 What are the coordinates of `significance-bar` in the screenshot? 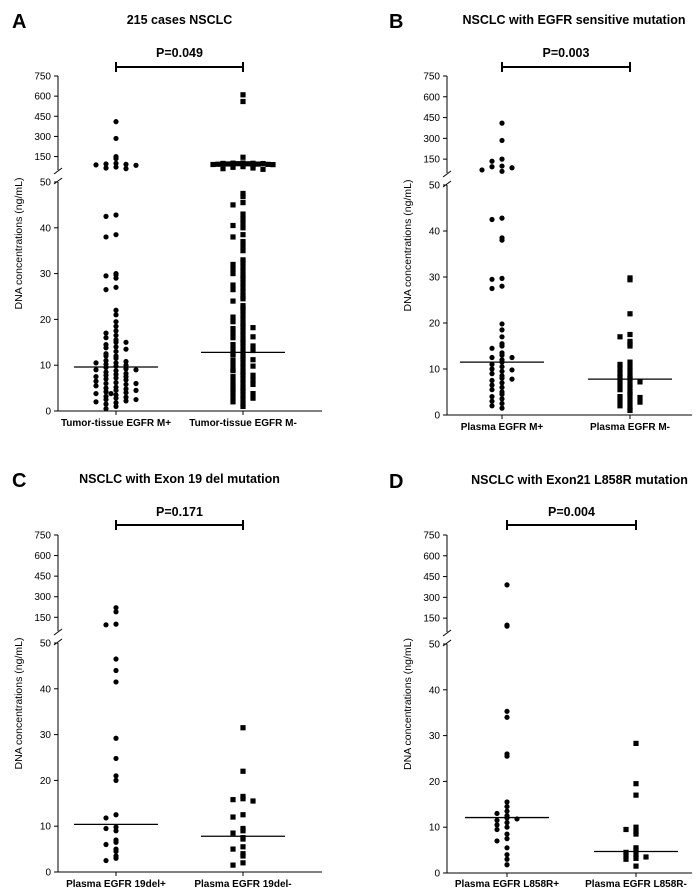 It's located at (571, 525).